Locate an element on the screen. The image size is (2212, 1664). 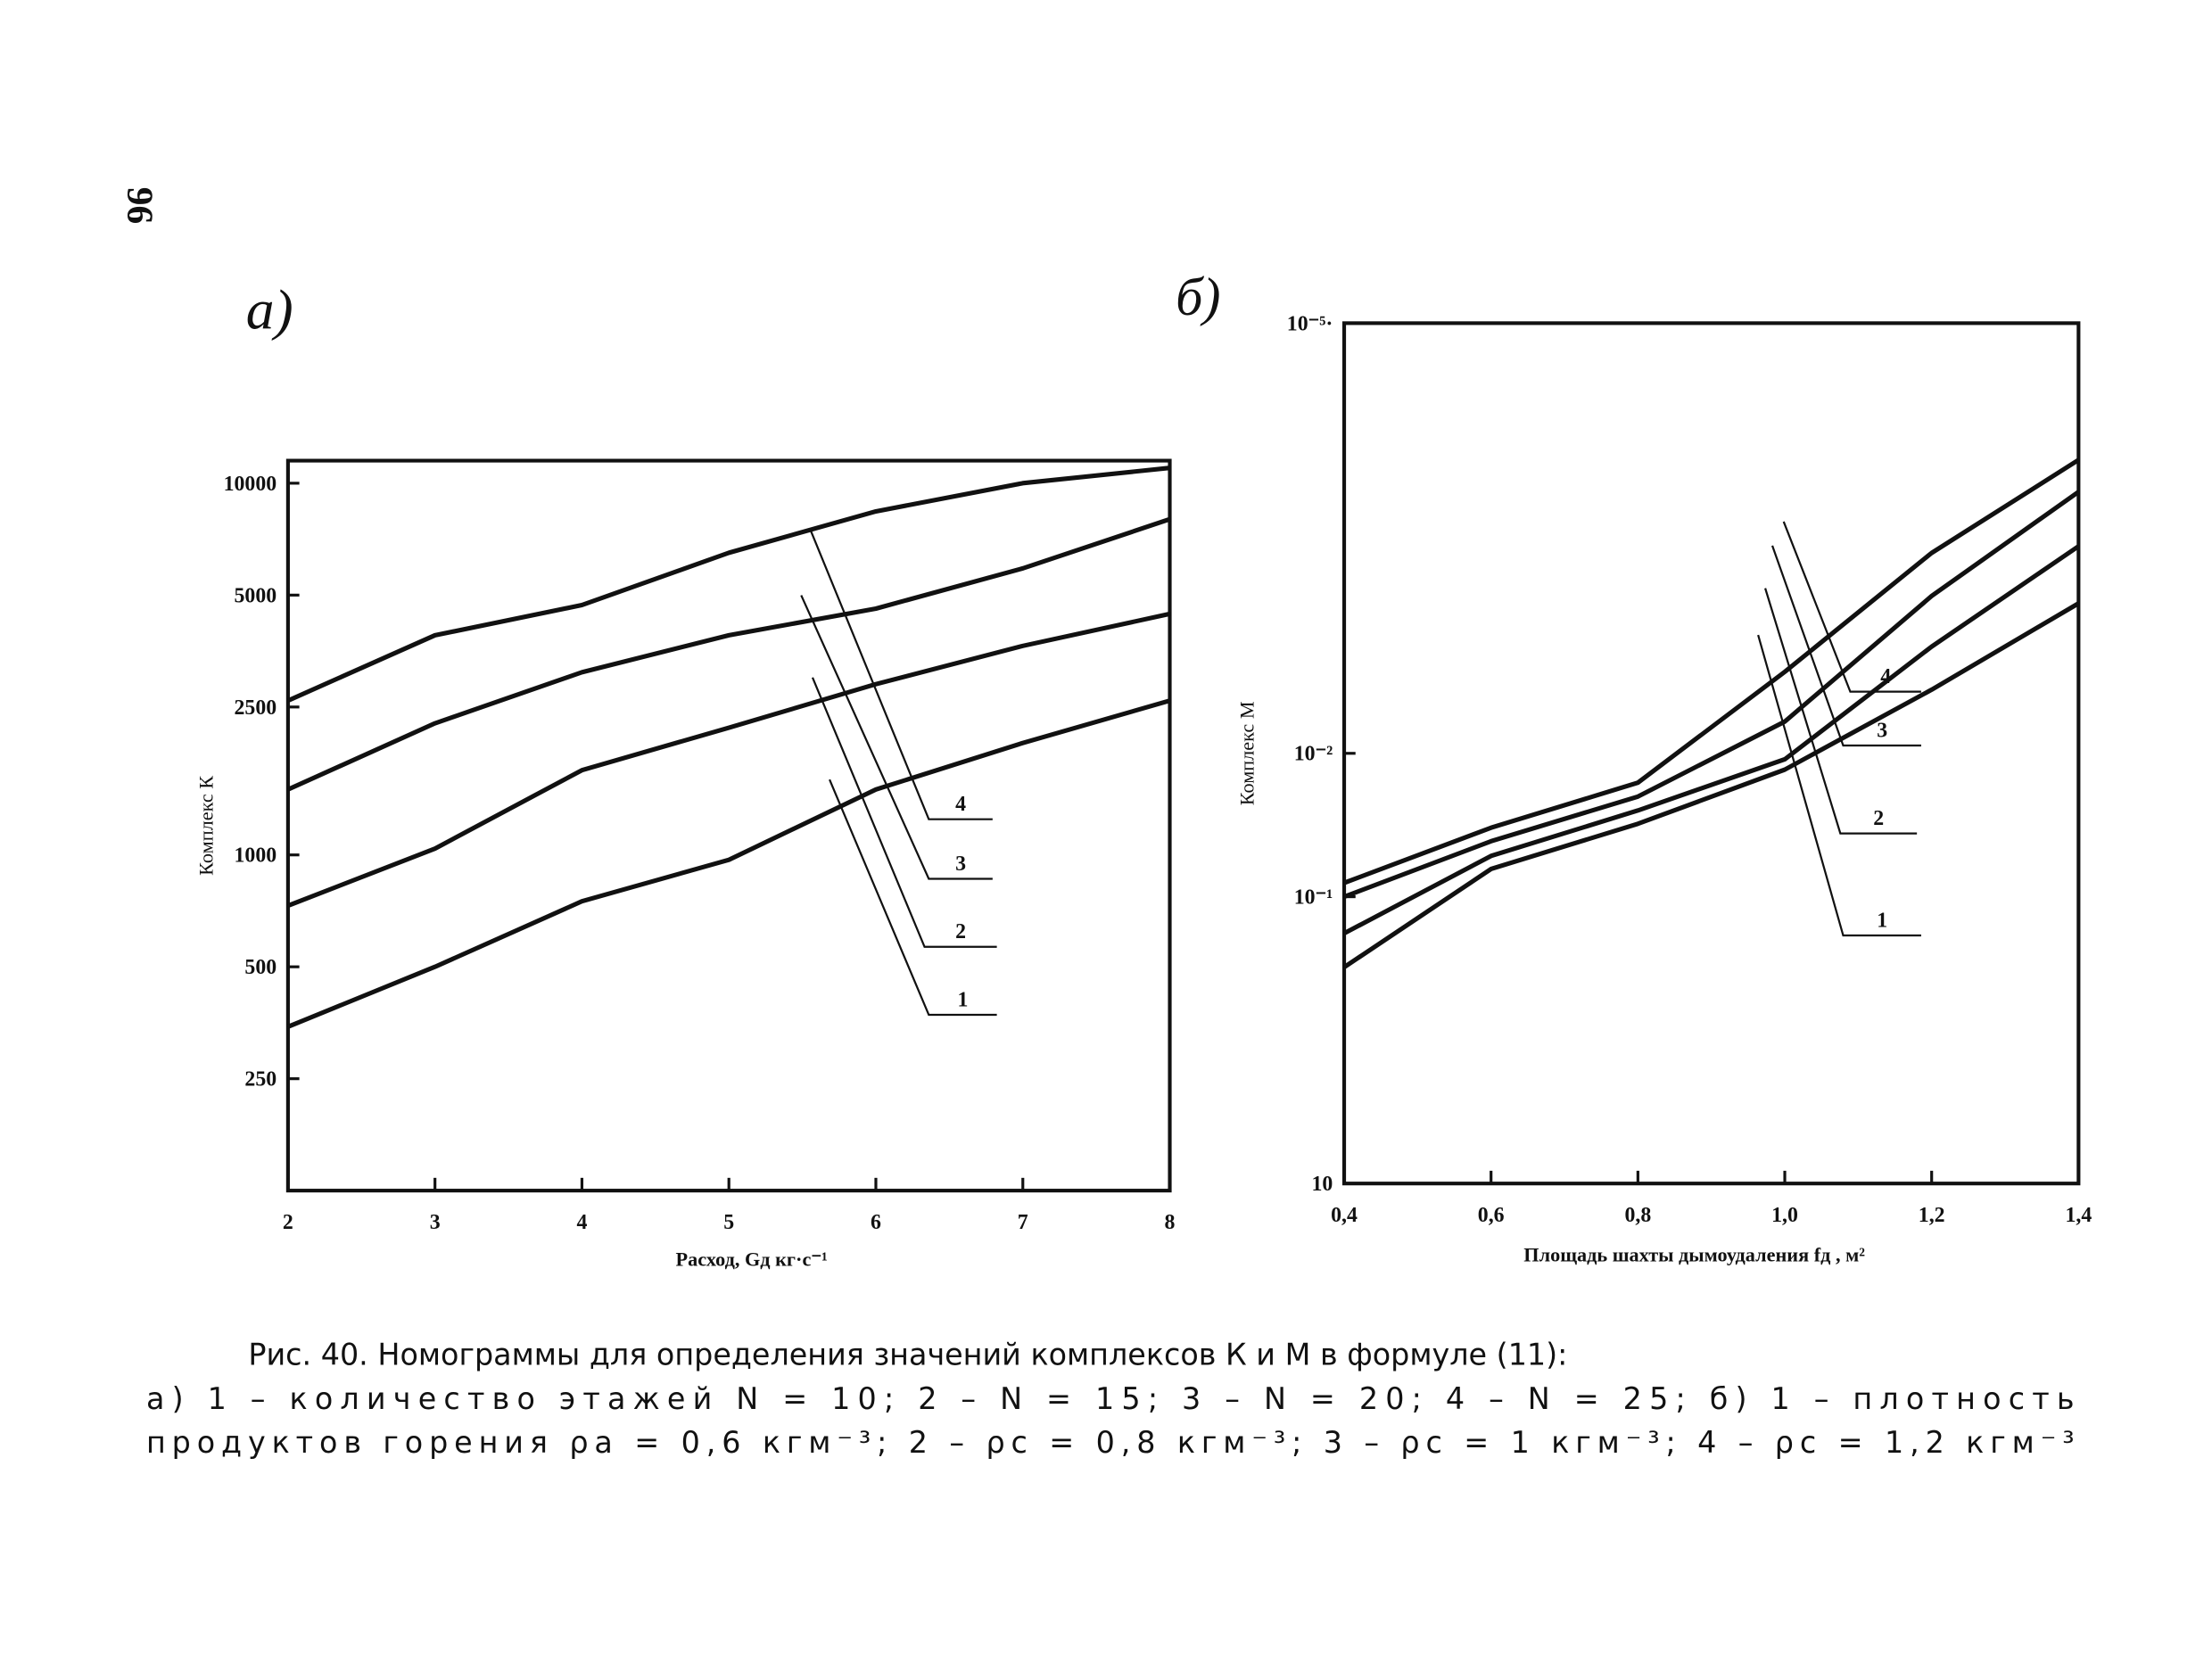
x-tick-label: 6 is located at coordinates (876, 1223).